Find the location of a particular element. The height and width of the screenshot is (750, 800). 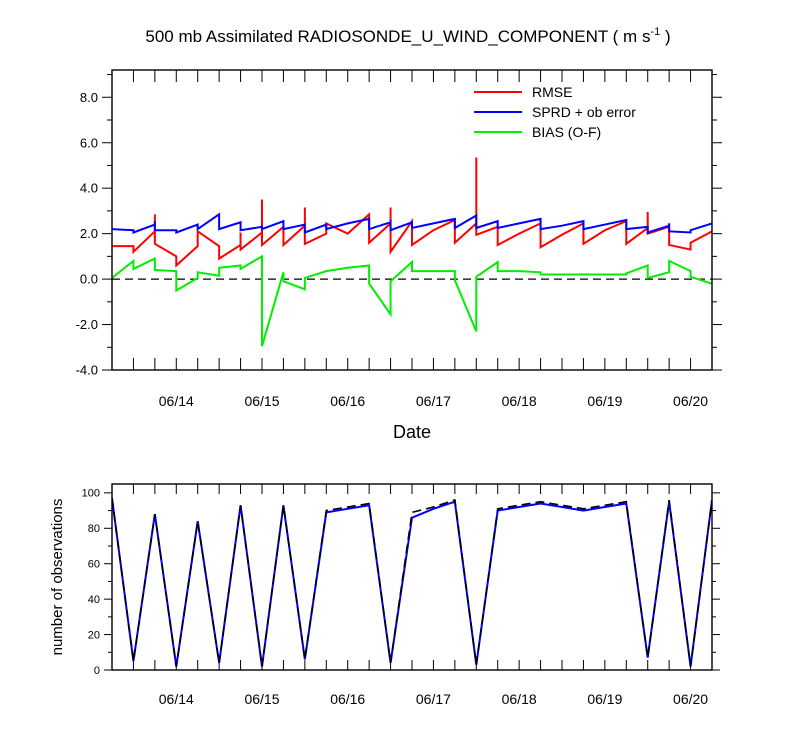

y-tick-label: 4.0 is located at coordinates (89, 188).